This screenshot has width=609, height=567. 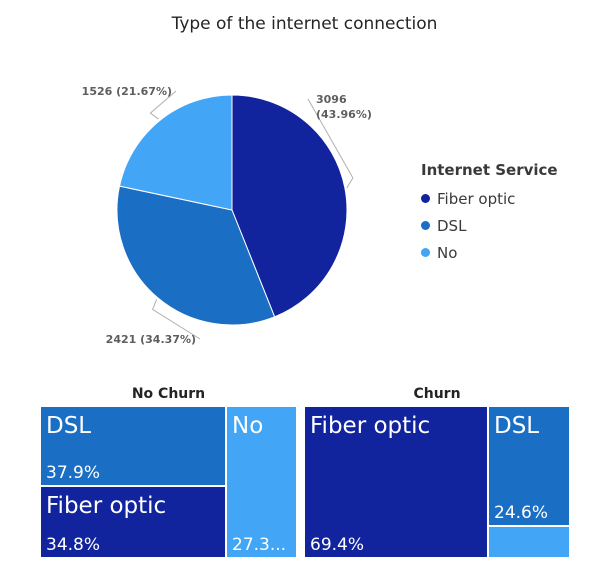 What do you see at coordinates (521, 513) in the screenshot?
I see `tile-value: 24.6%` at bounding box center [521, 513].